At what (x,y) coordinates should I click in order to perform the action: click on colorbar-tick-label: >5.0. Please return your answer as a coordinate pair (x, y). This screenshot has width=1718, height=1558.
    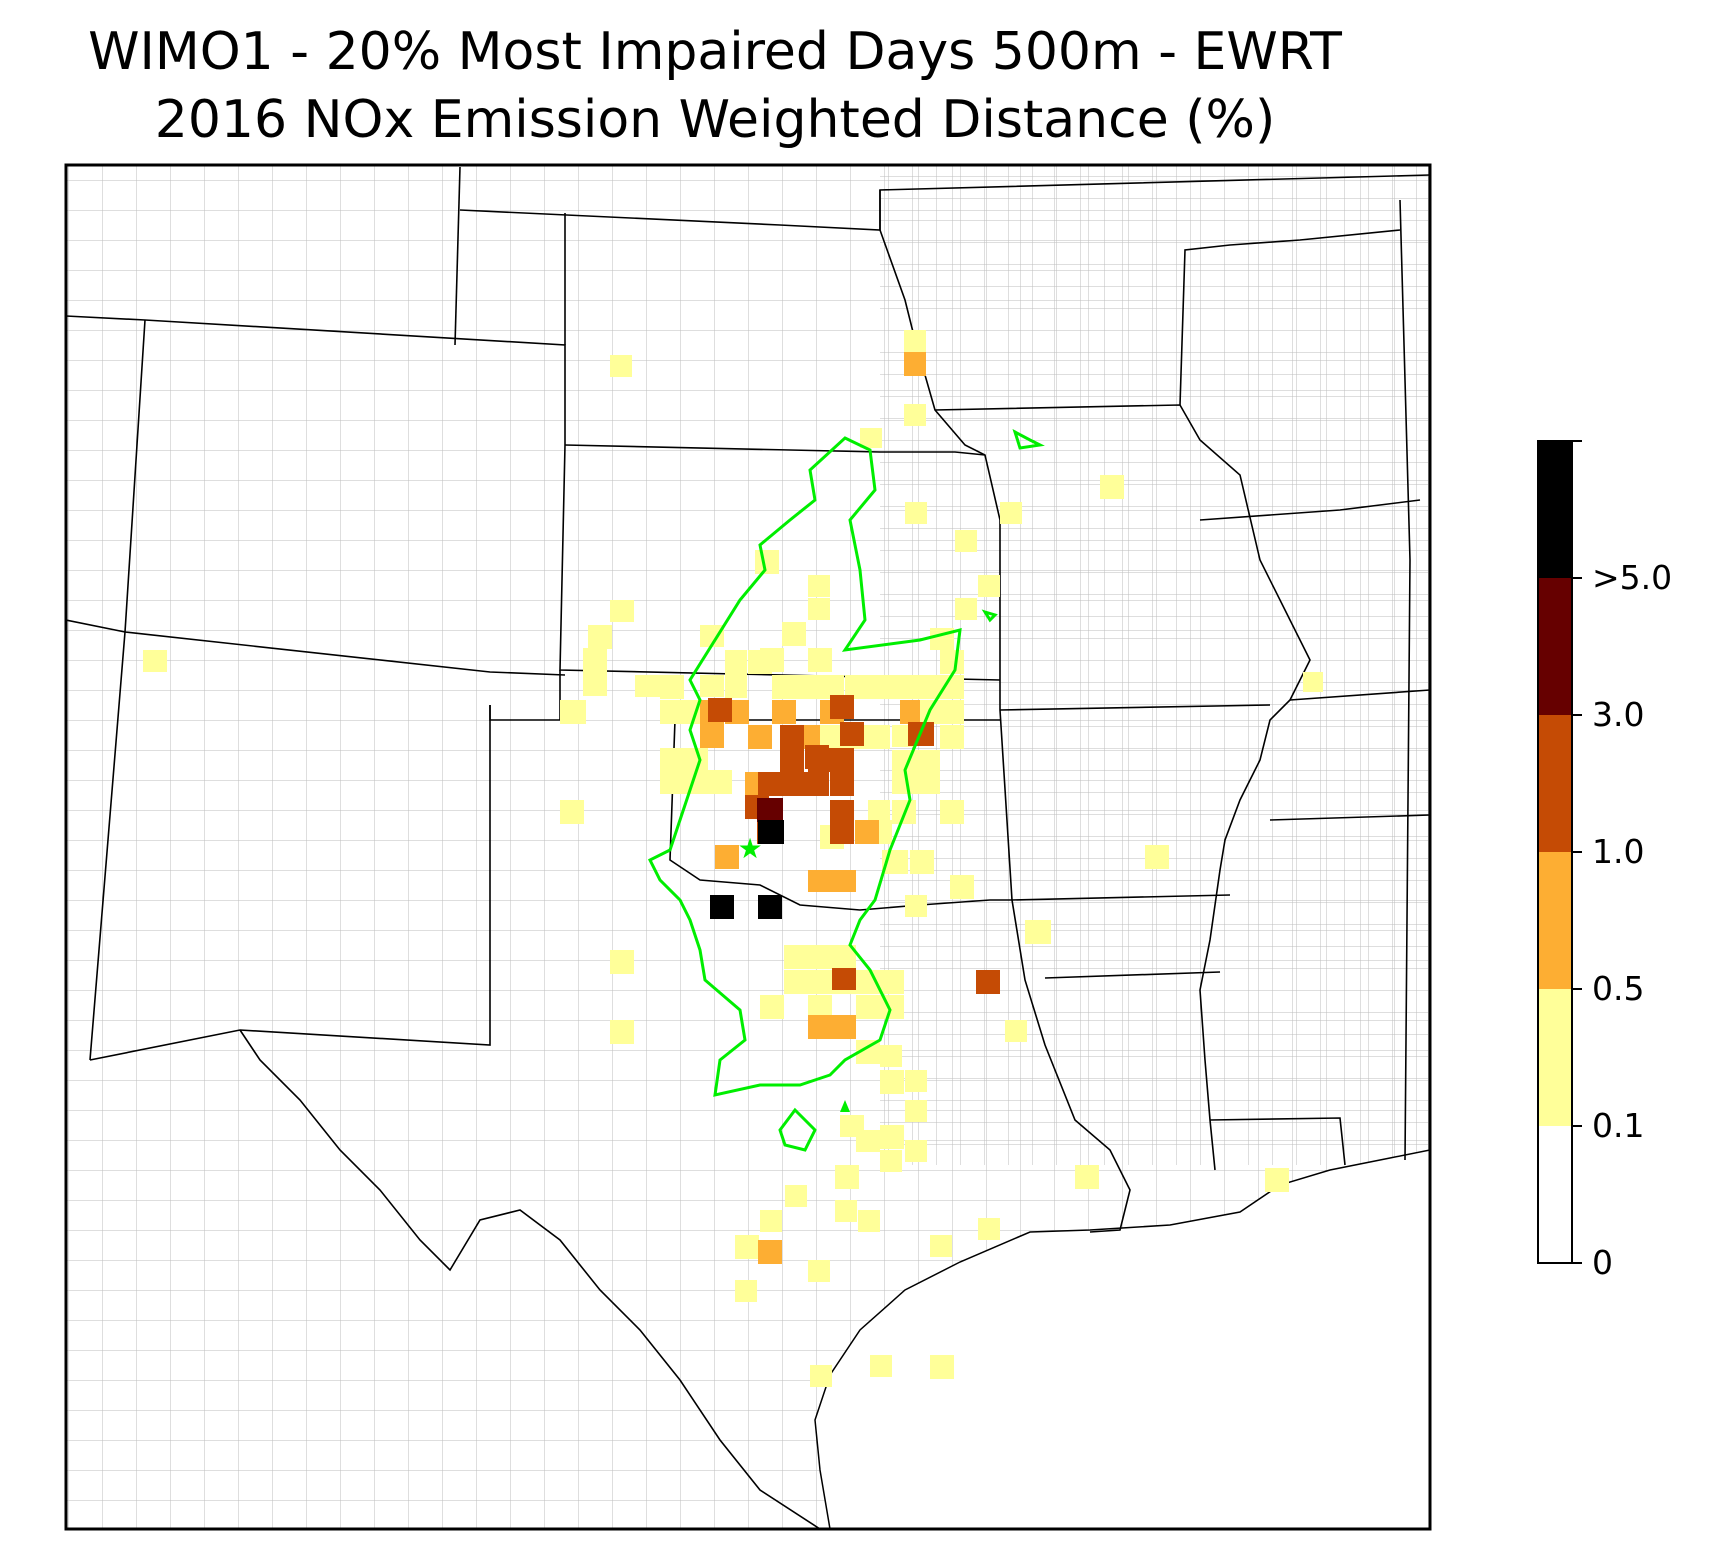
    Looking at the image, I should click on (1632, 577).